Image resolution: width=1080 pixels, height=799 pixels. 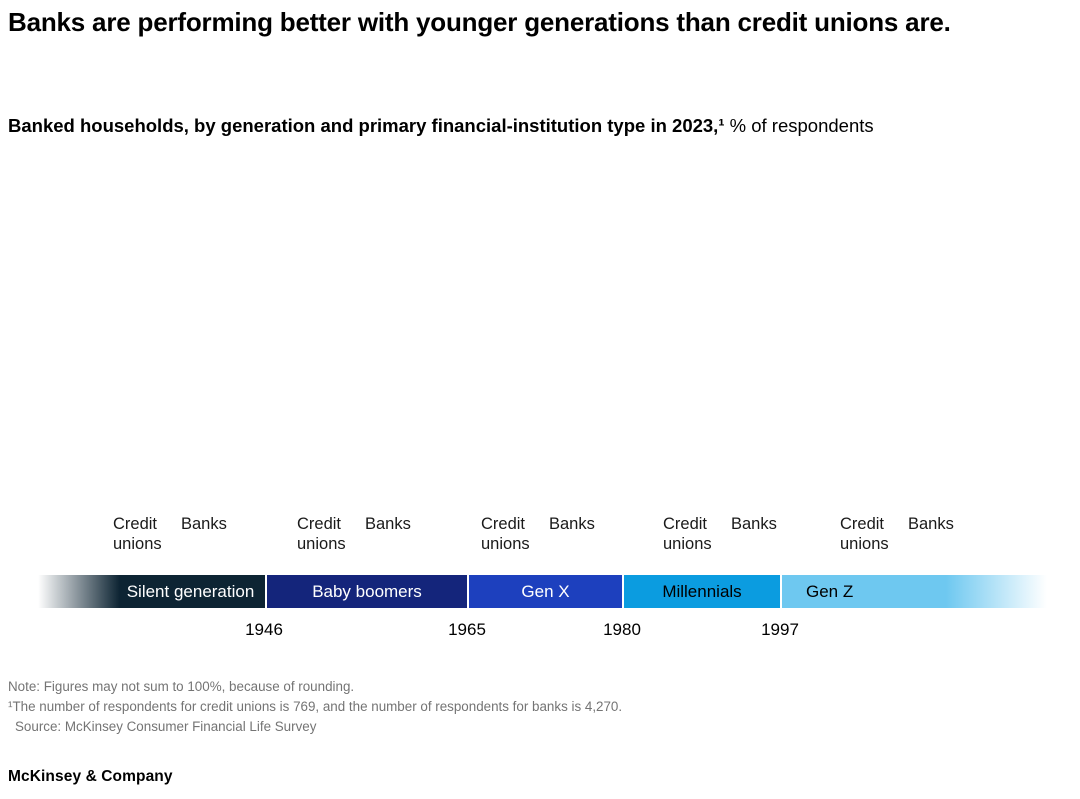 What do you see at coordinates (538, 534) in the screenshot?
I see `series-labels-gen-x: Credit unions Banks` at bounding box center [538, 534].